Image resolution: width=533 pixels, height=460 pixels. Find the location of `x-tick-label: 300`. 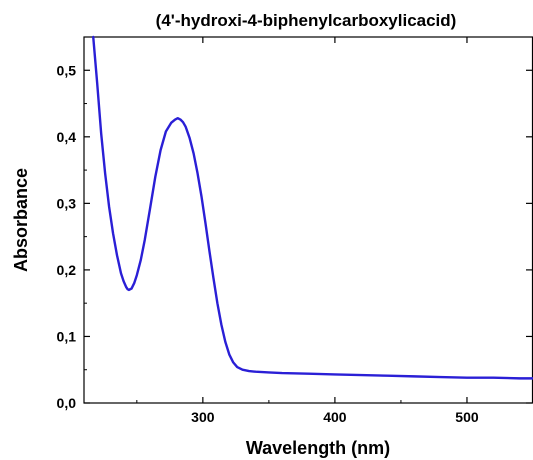

x-tick-label: 300 is located at coordinates (203, 417).